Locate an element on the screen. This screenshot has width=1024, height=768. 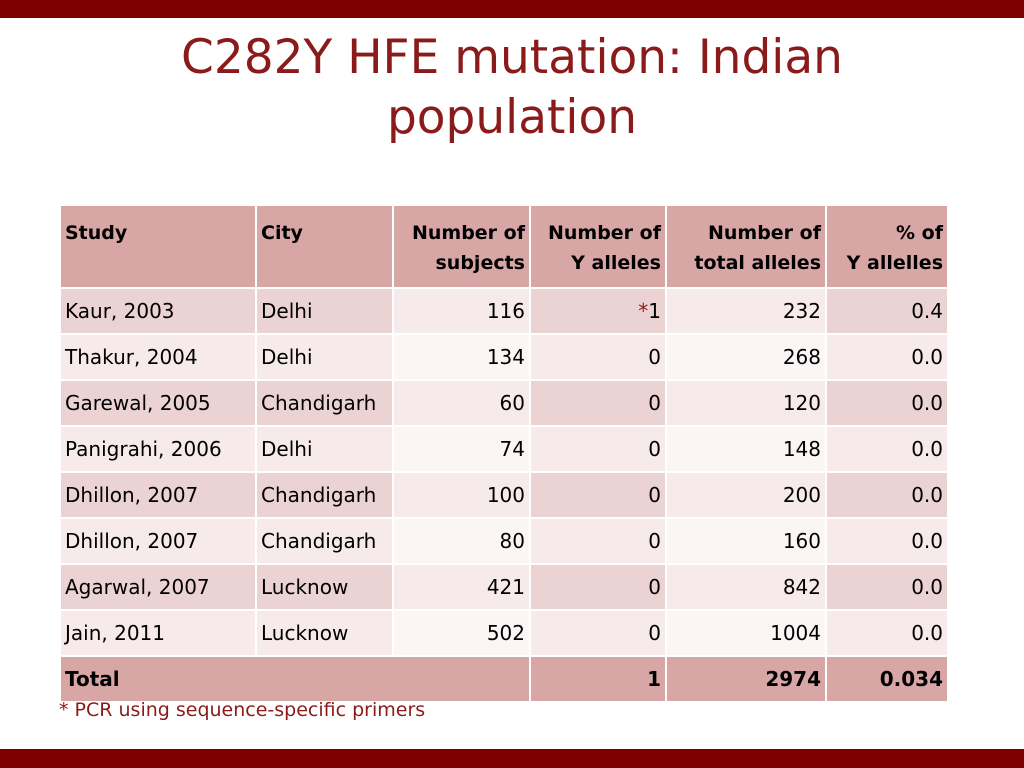
cell-percent: 0.4 is located at coordinates (887, 311).